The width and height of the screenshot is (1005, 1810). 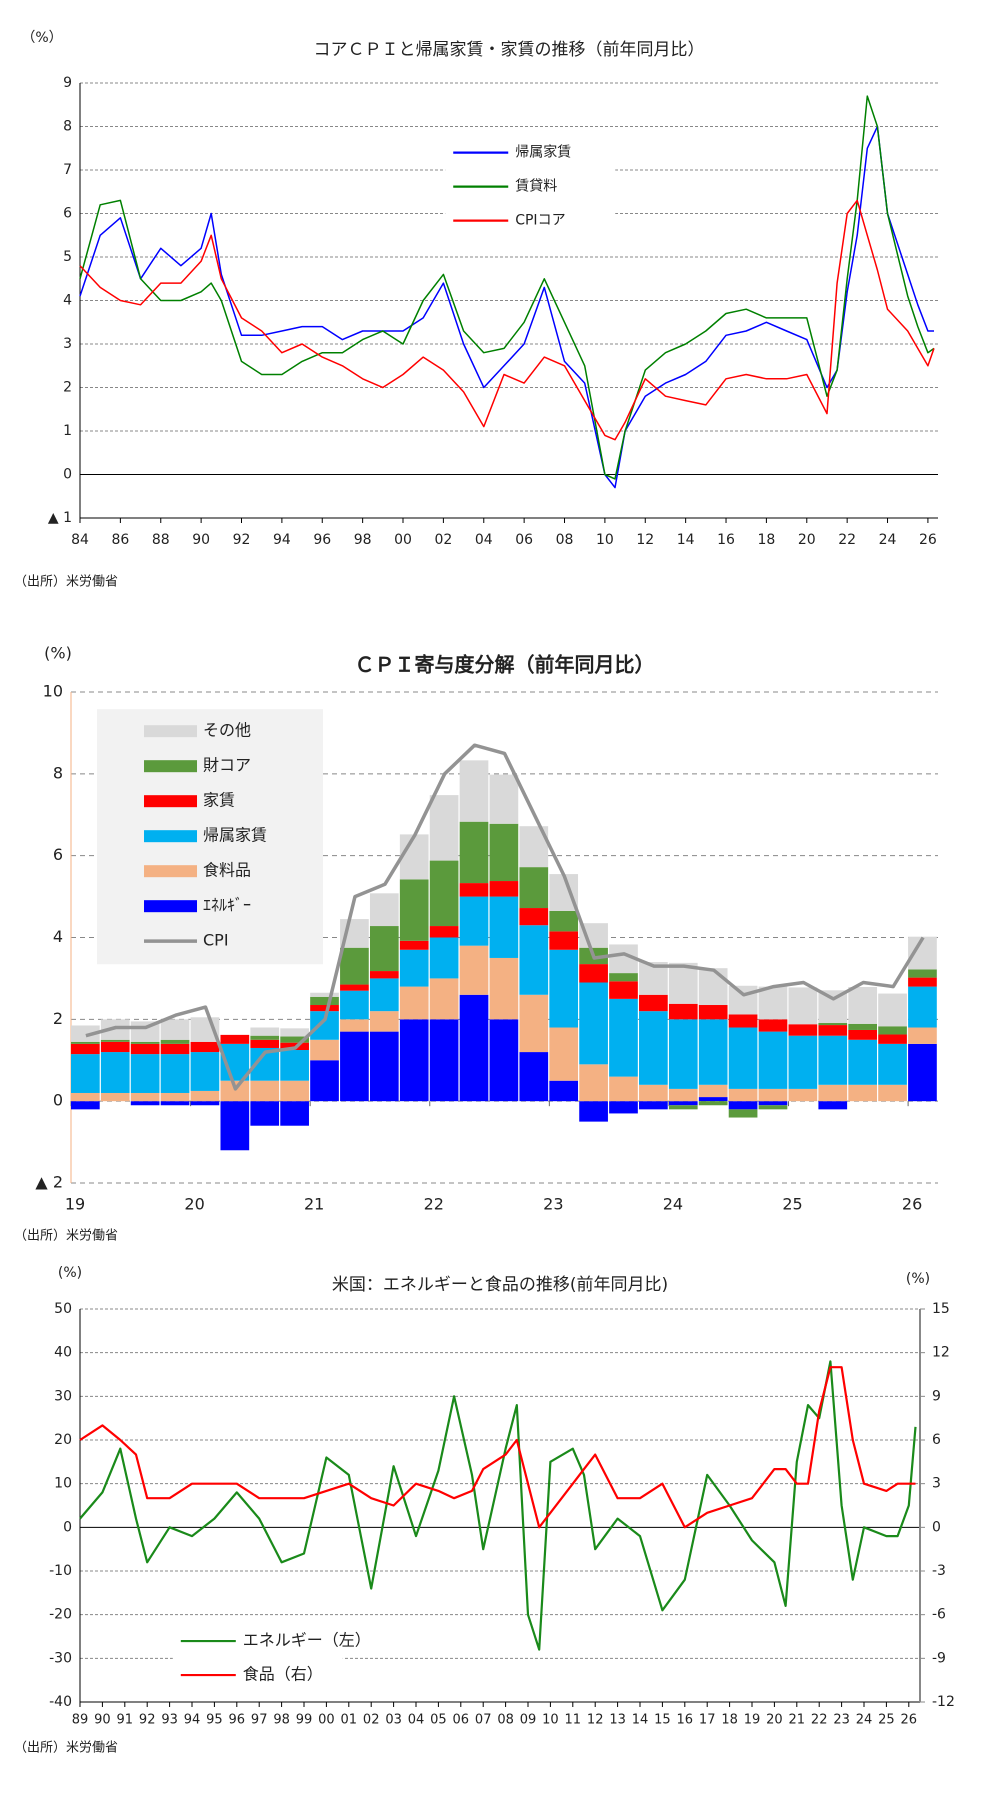 What do you see at coordinates (326, 1720) in the screenshot?
I see `x-tick-label: 00` at bounding box center [326, 1720].